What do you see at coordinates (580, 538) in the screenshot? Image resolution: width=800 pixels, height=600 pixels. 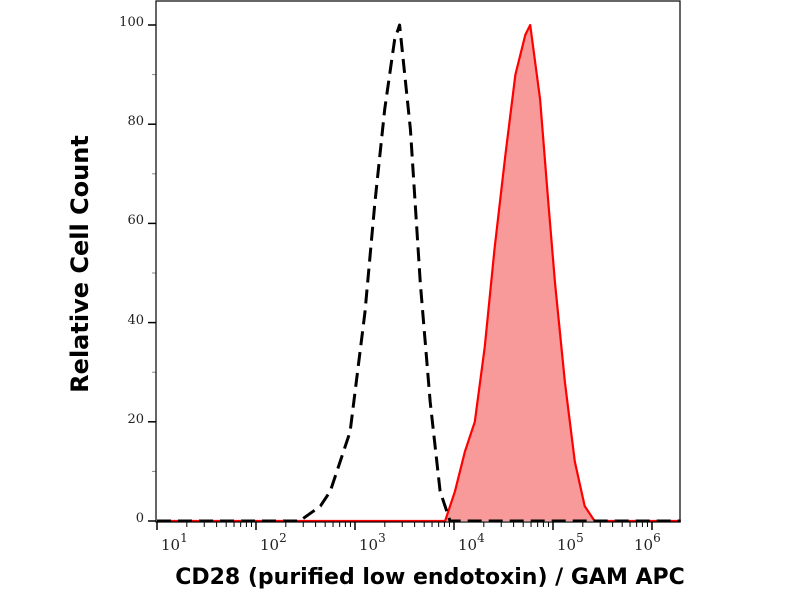 I see `tick-exponent: 5` at bounding box center [580, 538].